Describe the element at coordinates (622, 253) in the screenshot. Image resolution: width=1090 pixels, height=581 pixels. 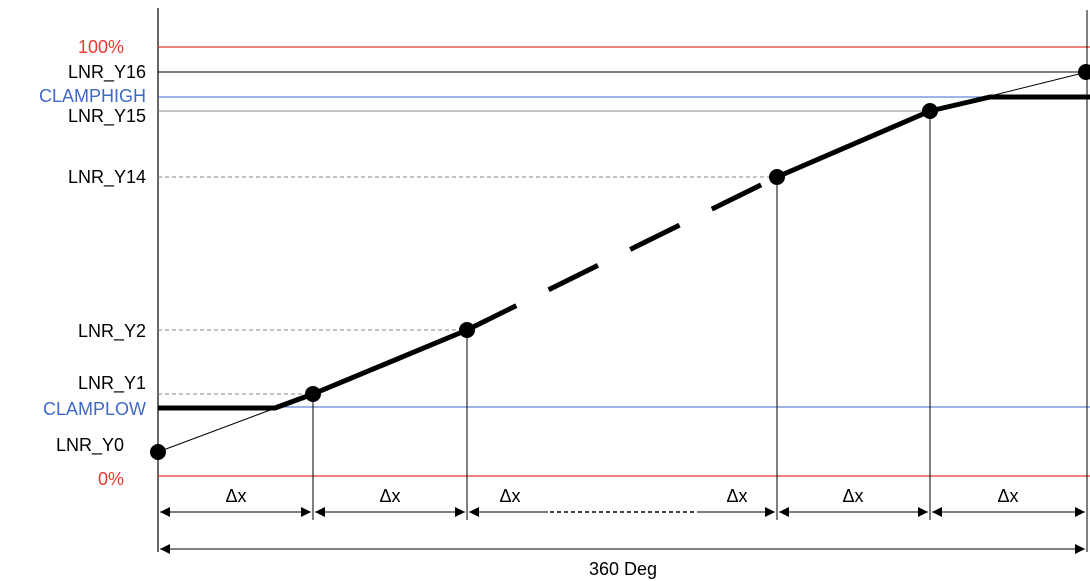
I see `clamped-curve-dashed` at that location.